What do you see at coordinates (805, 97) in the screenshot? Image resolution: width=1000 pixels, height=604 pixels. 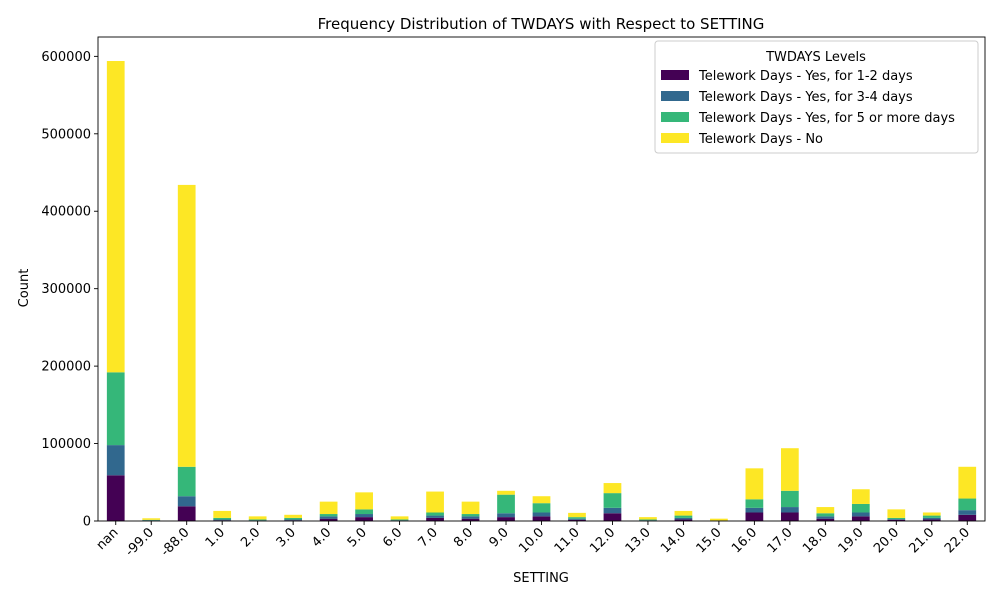 I see `legend-label: Telework Days - Yes, for 3-4 days` at bounding box center [805, 97].